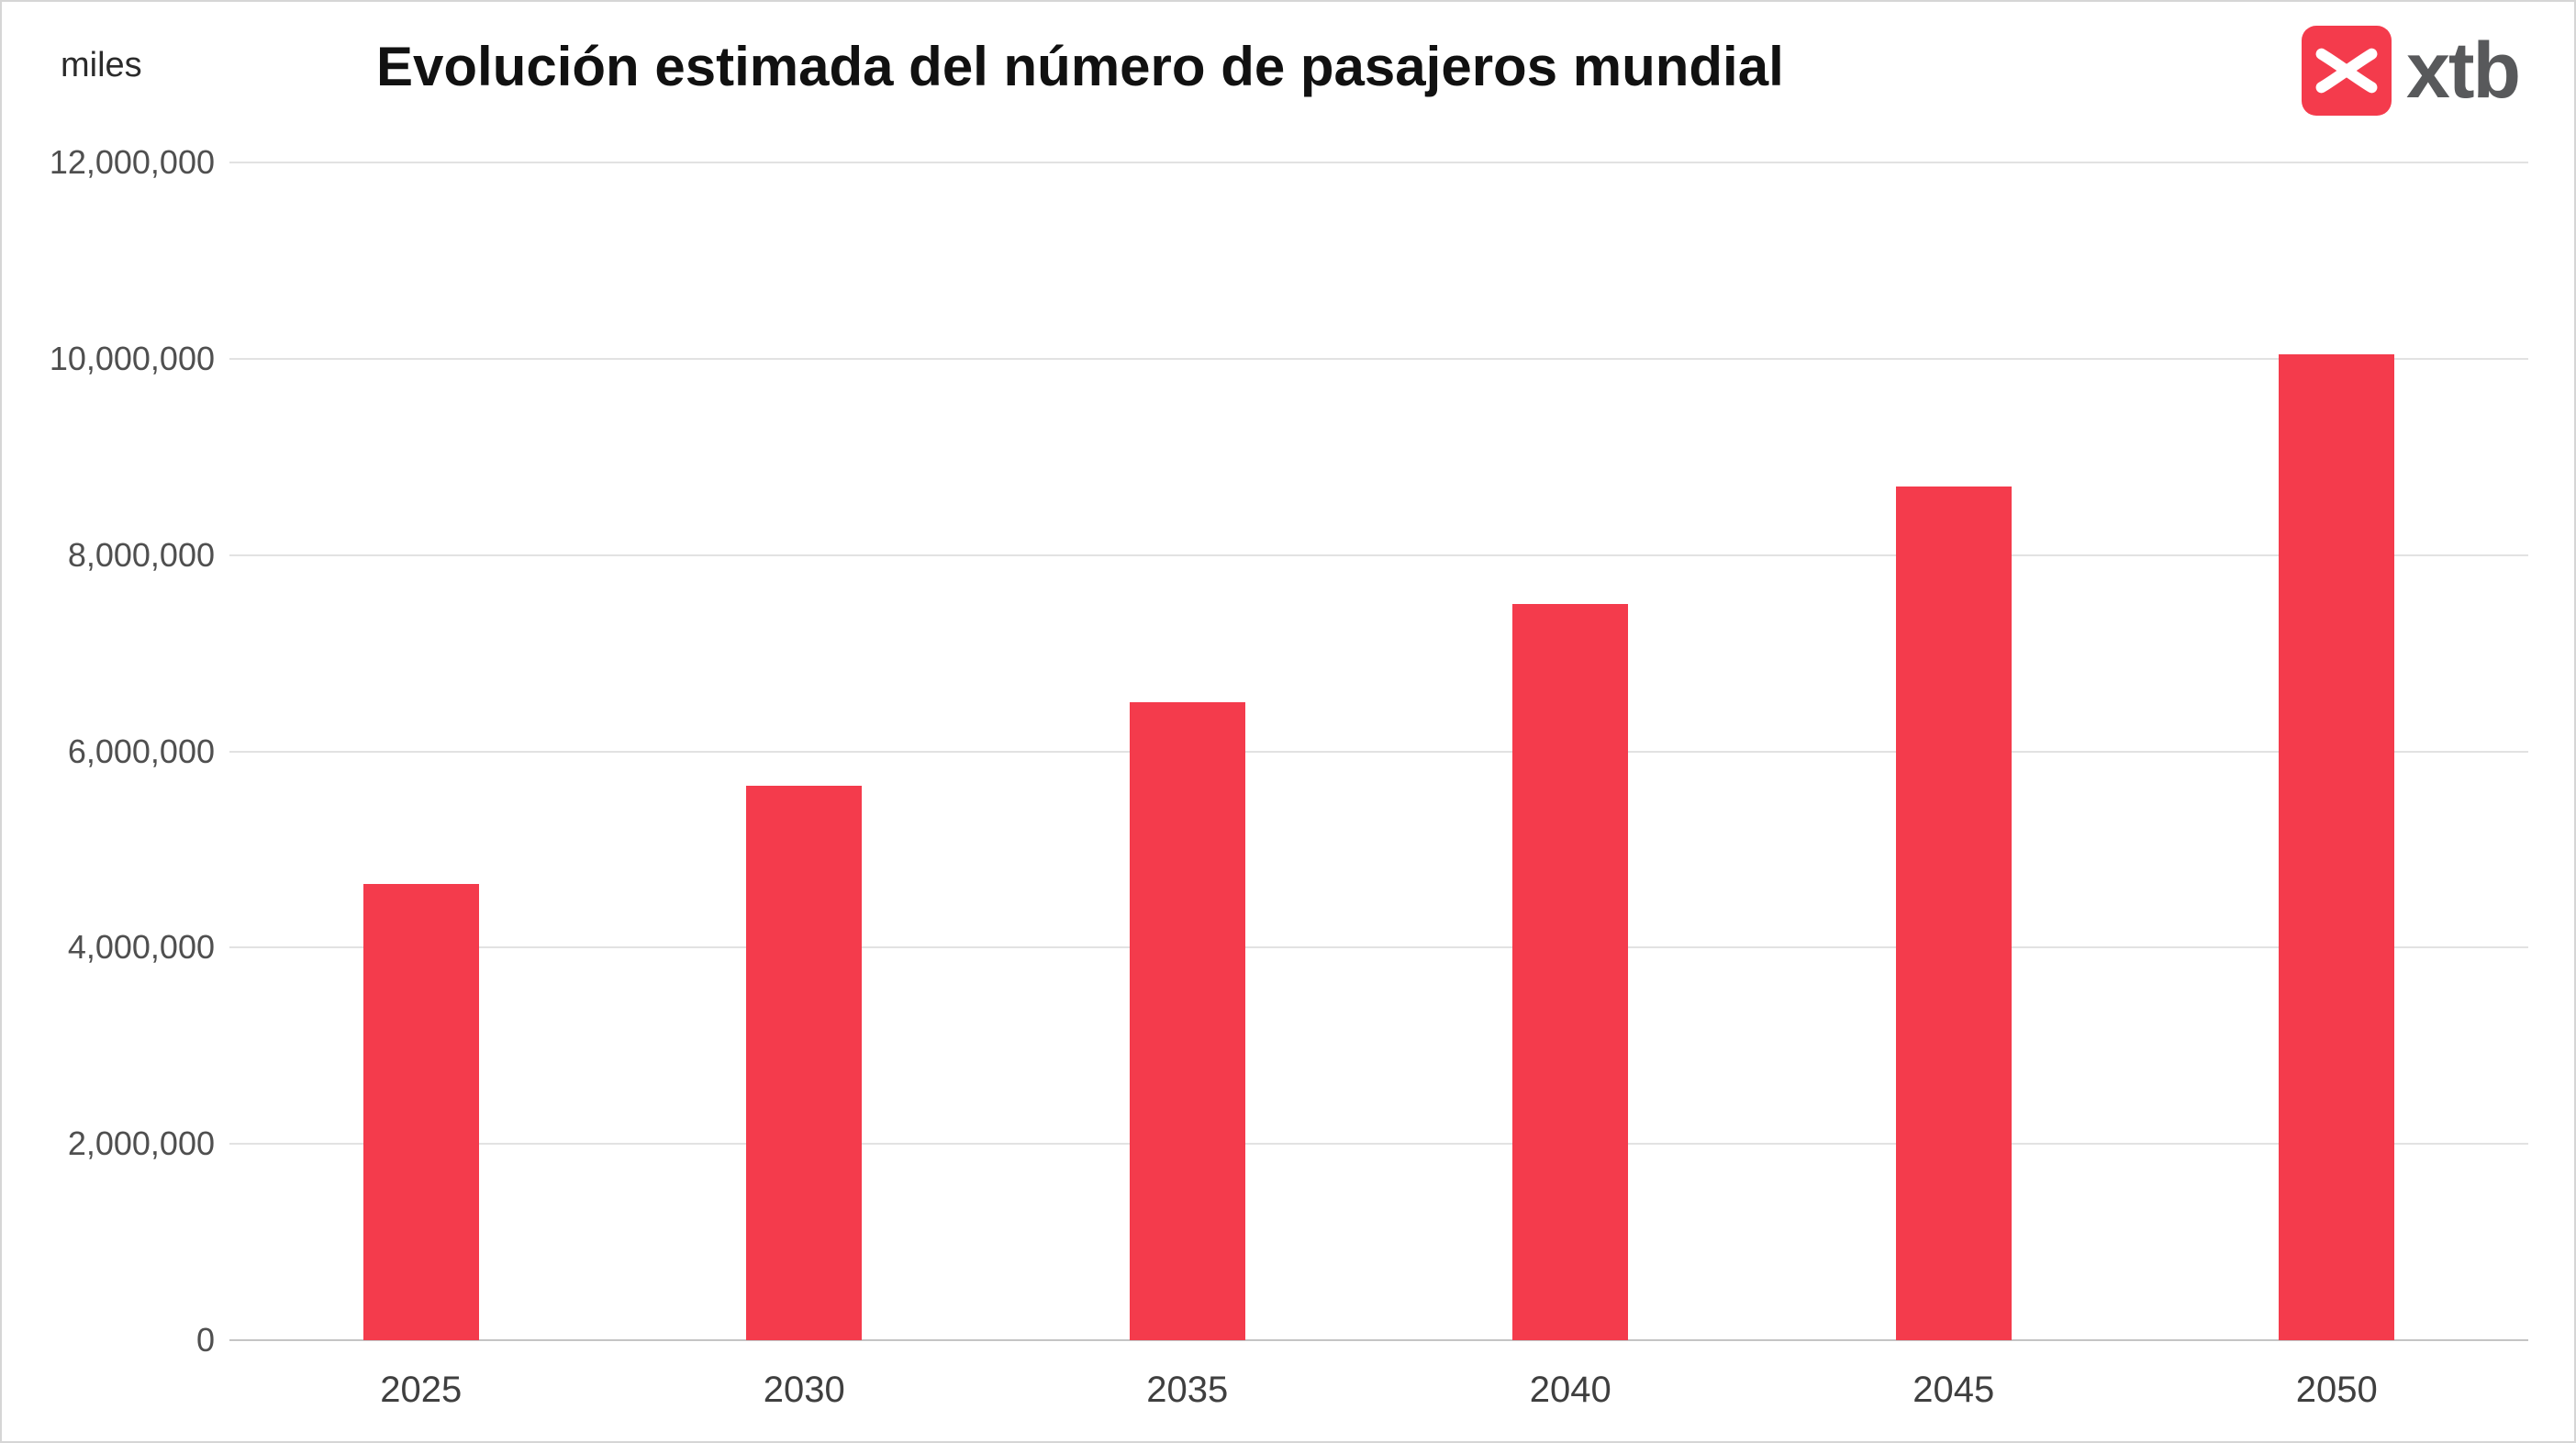 The width and height of the screenshot is (2576, 1443). What do you see at coordinates (1954, 1390) in the screenshot?
I see `x-tick-label: 2045` at bounding box center [1954, 1390].